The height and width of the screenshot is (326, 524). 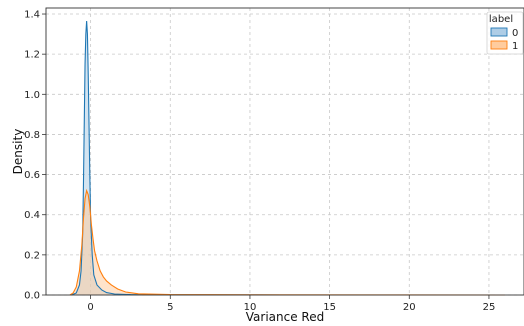 What do you see at coordinates (32, 215) in the screenshot?
I see `y-tick-label: 0.4` at bounding box center [32, 215].